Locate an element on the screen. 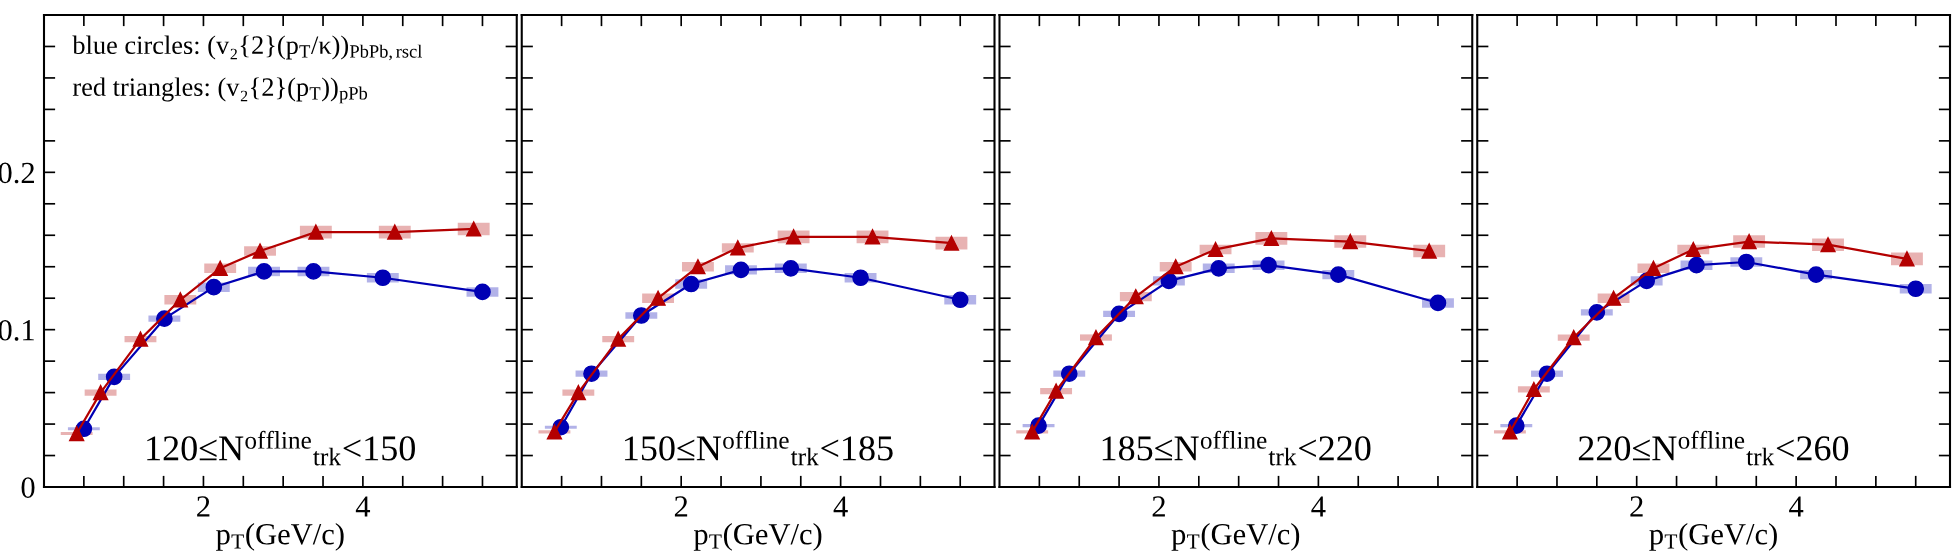 The width and height of the screenshot is (1957, 560). annotation: 220≤N$^{offline}$$_{trk}$<260 is located at coordinates (1713, 448).